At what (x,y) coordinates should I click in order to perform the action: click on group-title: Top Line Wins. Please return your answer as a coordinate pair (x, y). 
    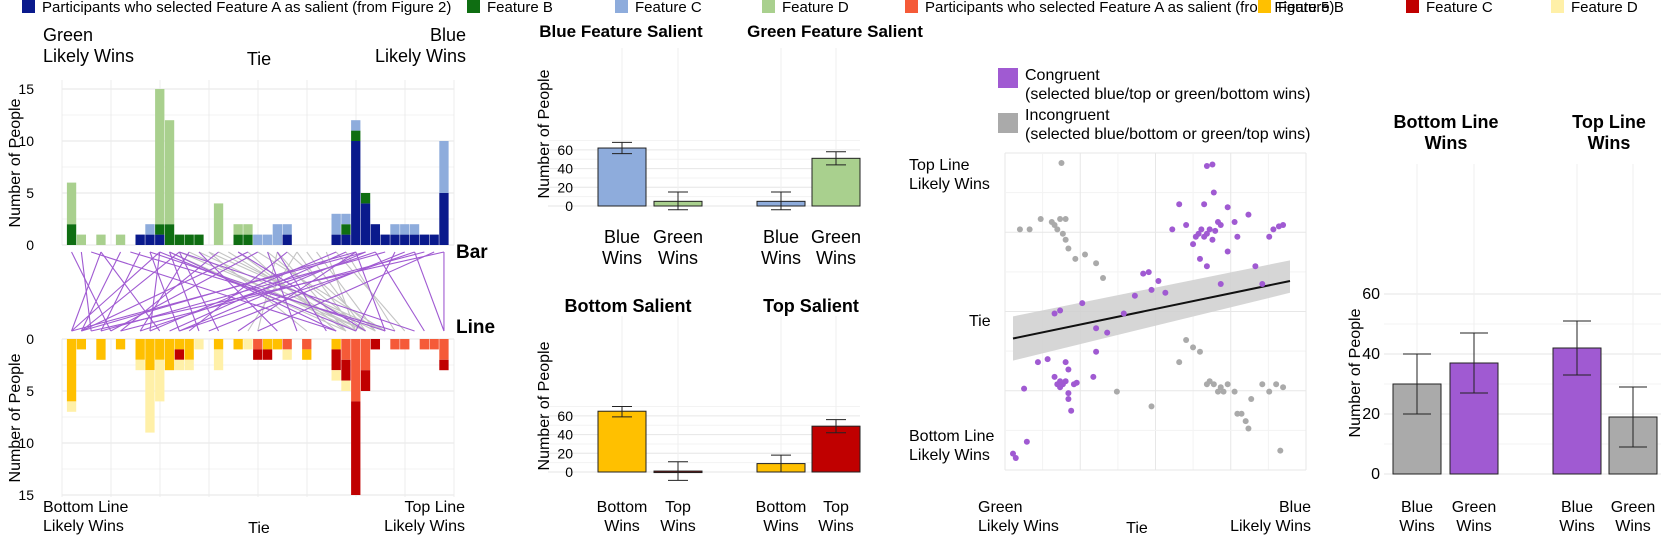
    Looking at the image, I should click on (1609, 132).